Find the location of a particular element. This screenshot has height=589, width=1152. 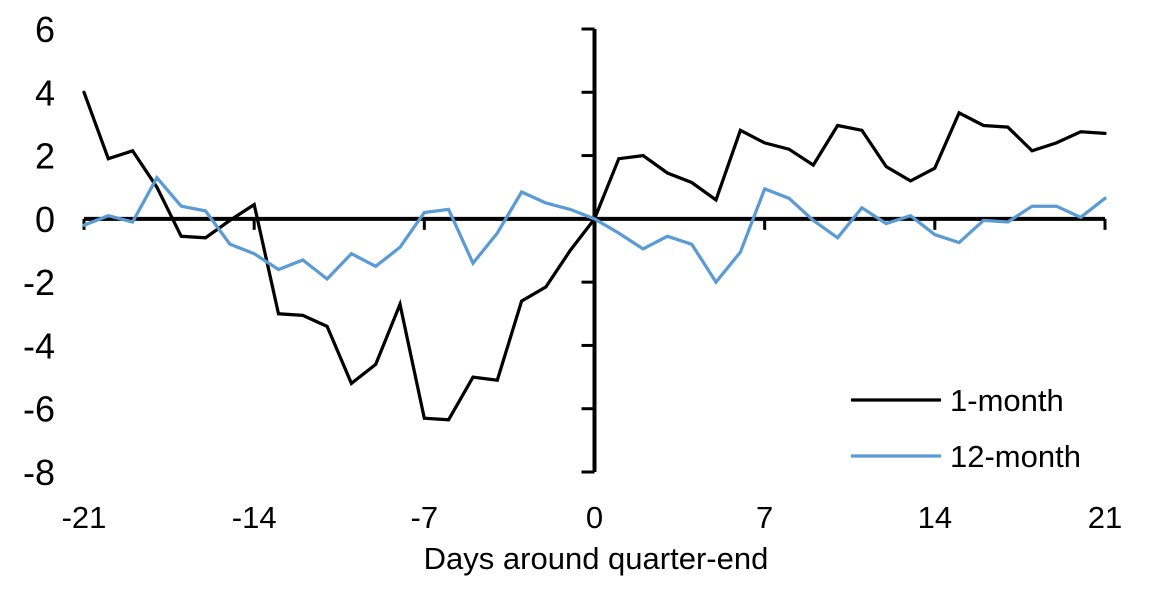

y-tick-label: -8 is located at coordinates (39, 472).